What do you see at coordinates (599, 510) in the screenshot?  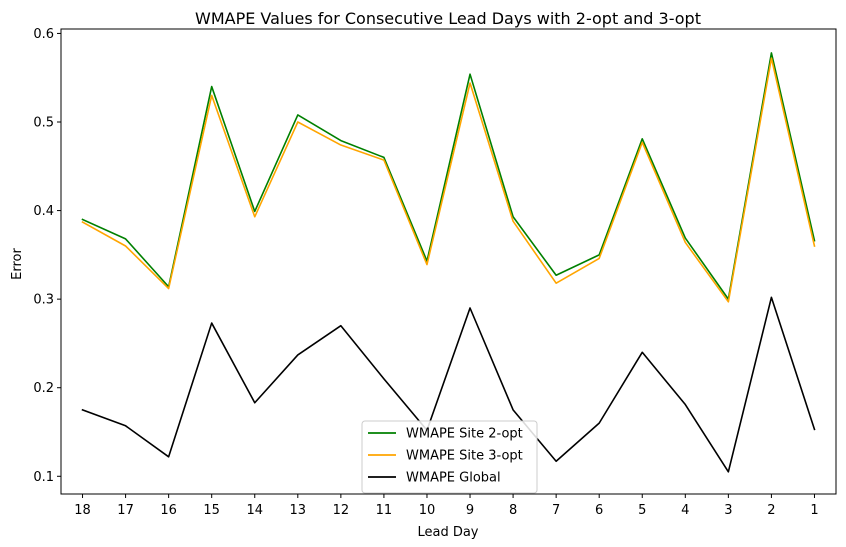 I see `x-tick-label: 6` at bounding box center [599, 510].